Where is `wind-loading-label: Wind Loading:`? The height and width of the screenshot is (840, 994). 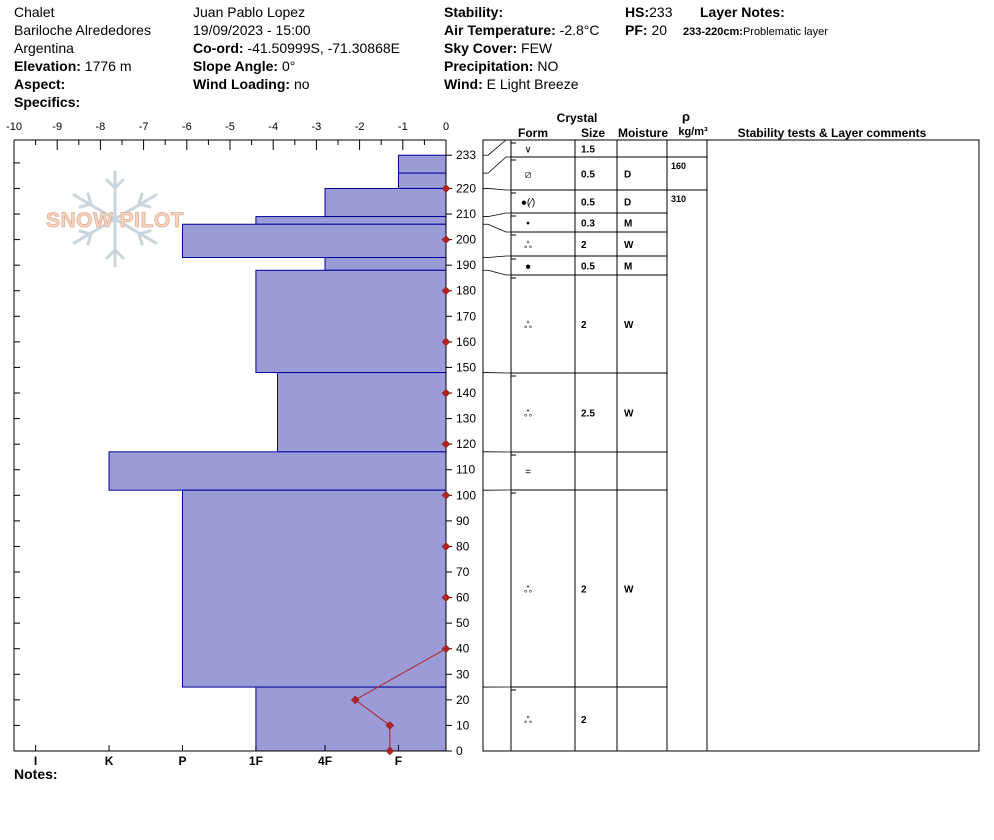
wind-loading-label: Wind Loading: is located at coordinates (242, 84).